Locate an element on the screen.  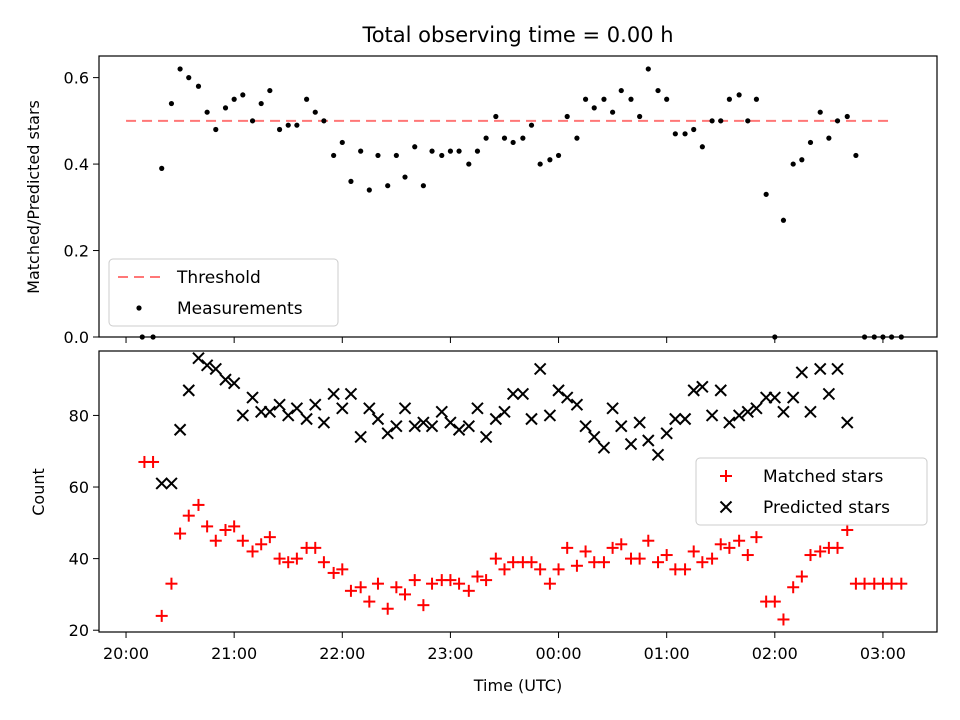
legend-matched-swatch is located at coordinates (726, 476).